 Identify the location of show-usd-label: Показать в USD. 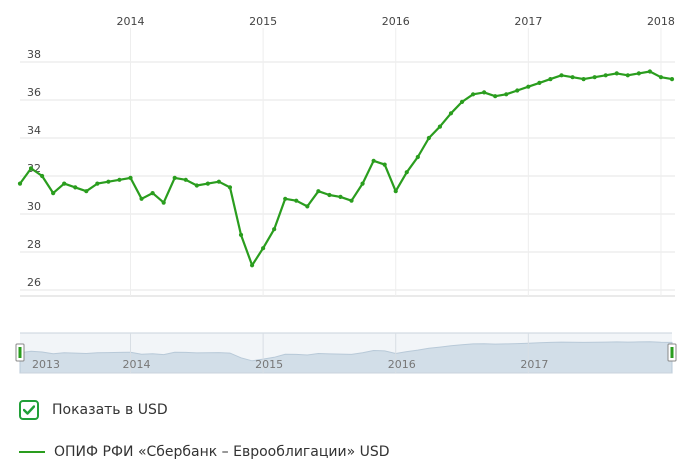
(110, 410).